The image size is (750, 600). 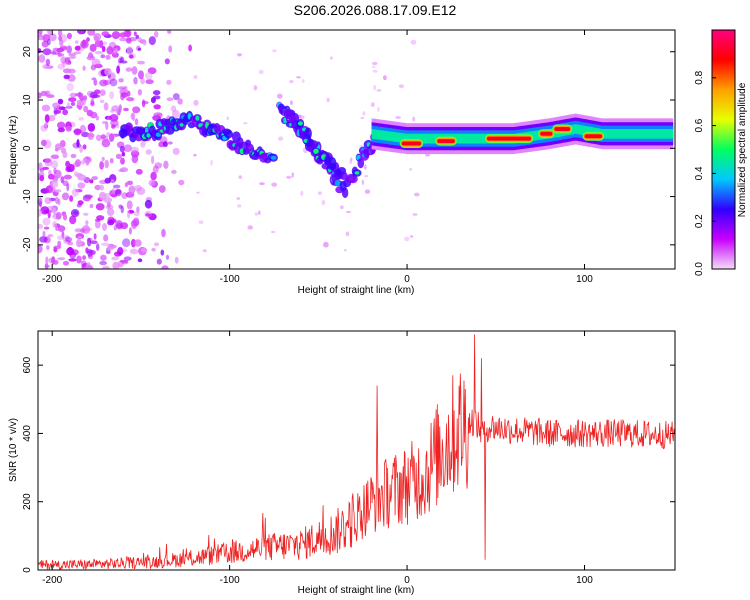 I want to click on colorbar-tick-label: 0.6, so click(x=699, y=125).